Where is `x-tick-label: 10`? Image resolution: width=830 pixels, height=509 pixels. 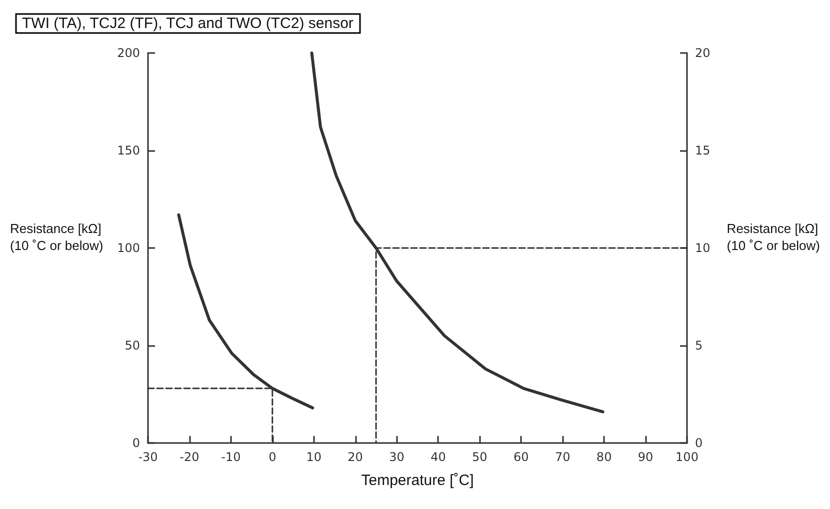
x-tick-label: 10 is located at coordinates (314, 457).